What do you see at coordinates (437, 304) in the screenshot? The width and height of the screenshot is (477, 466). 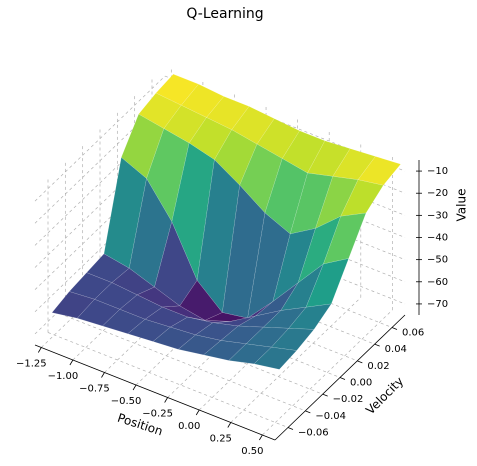 I see `z-tick-label: −70` at bounding box center [437, 304].